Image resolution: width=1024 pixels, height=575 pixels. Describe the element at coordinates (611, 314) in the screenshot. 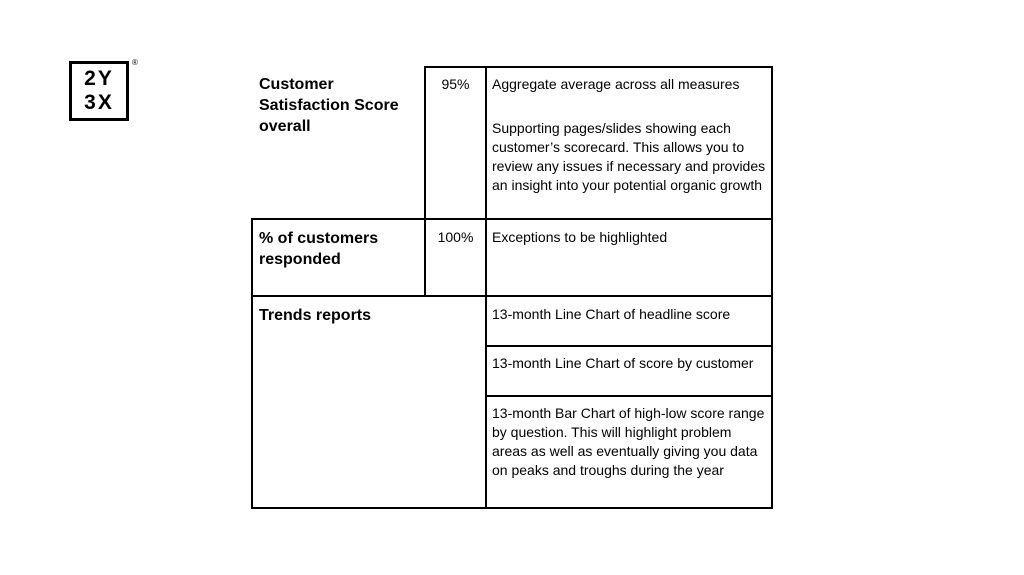

I see `row-desc-trends-1: 13-month Line Chart of headline score` at that location.